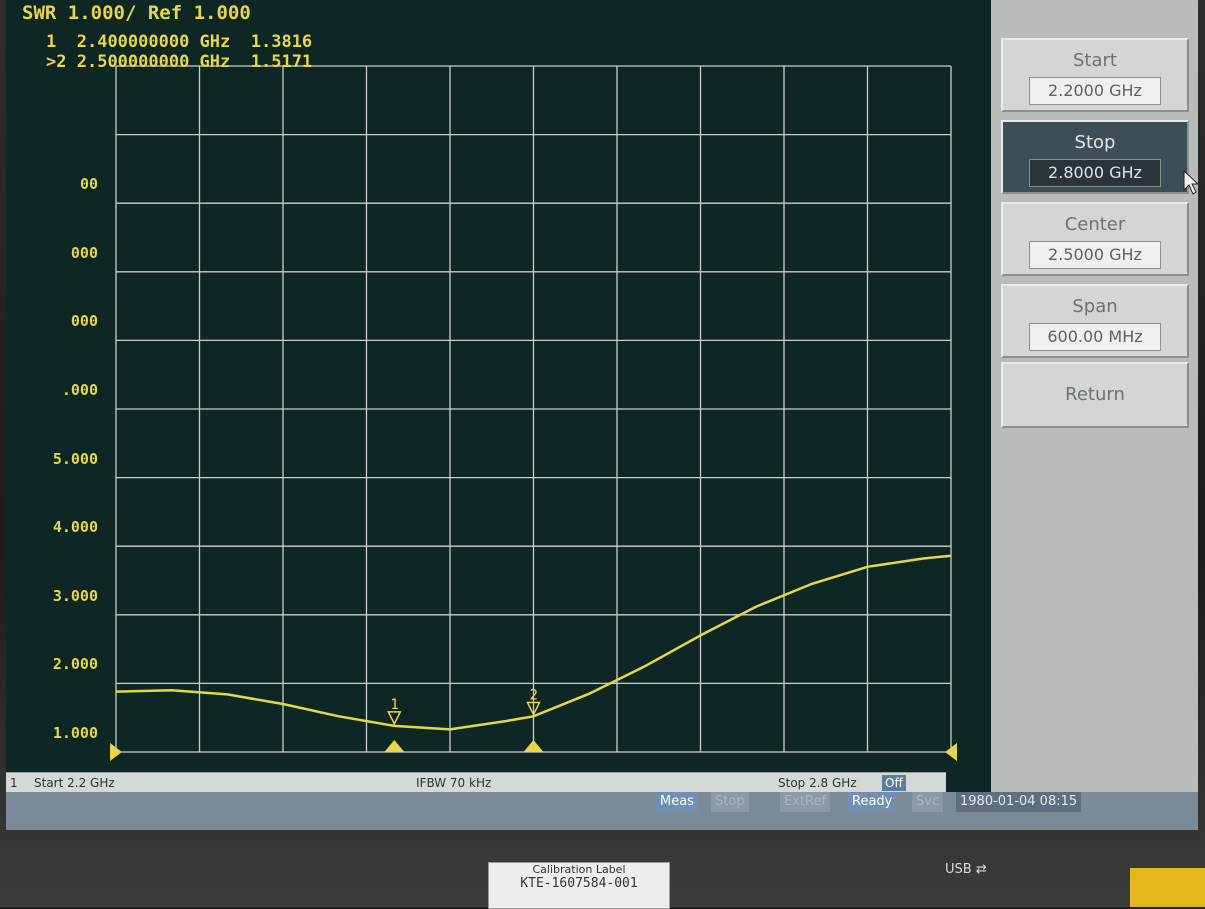 The width and height of the screenshot is (1205, 909). I want to click on y-tick-label: 2.000, so click(52, 664).